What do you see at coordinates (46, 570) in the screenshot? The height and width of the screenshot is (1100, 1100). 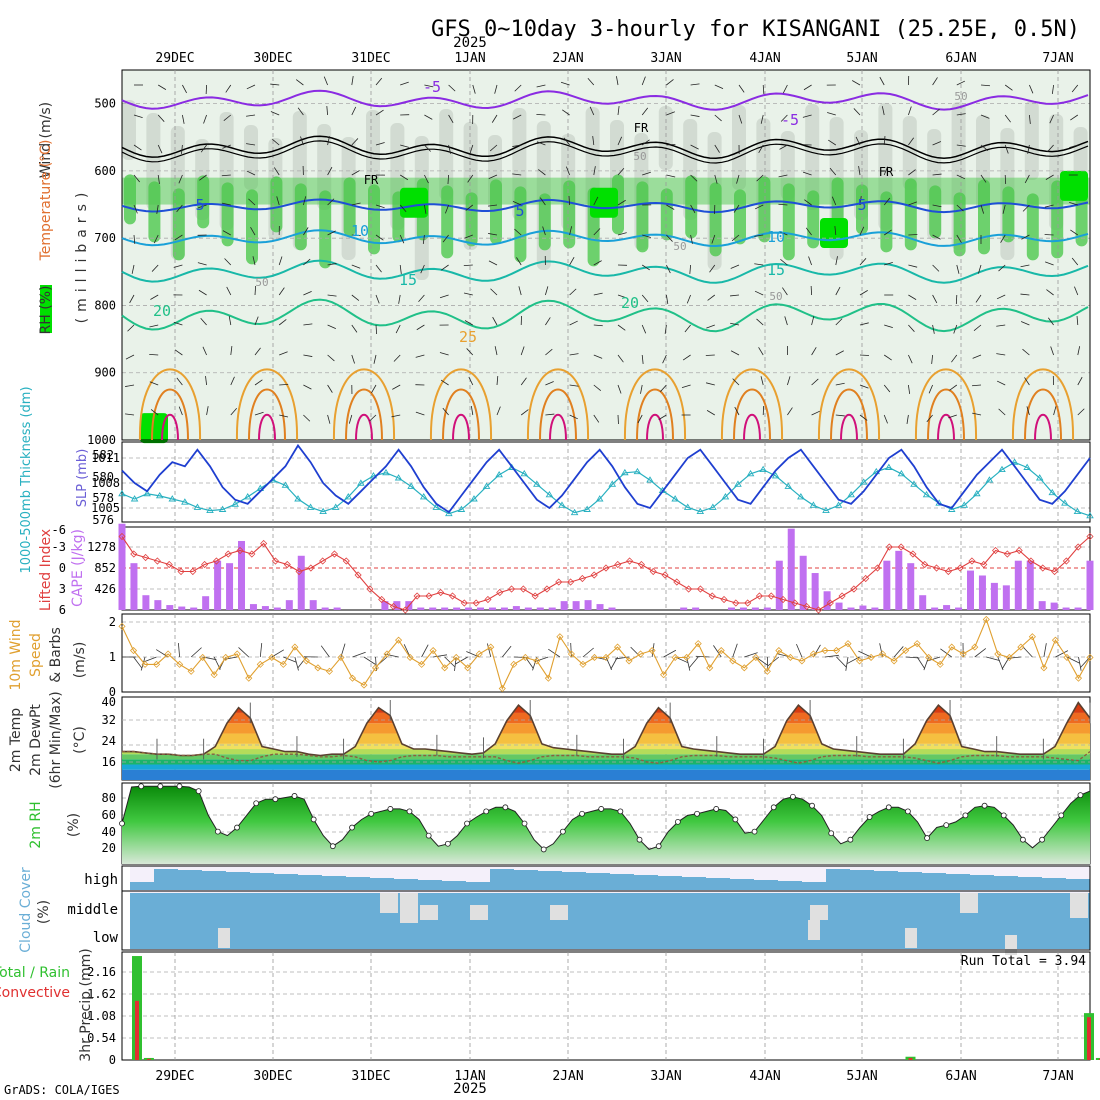 I see `cape-label-li: Lifted Index` at bounding box center [46, 570].